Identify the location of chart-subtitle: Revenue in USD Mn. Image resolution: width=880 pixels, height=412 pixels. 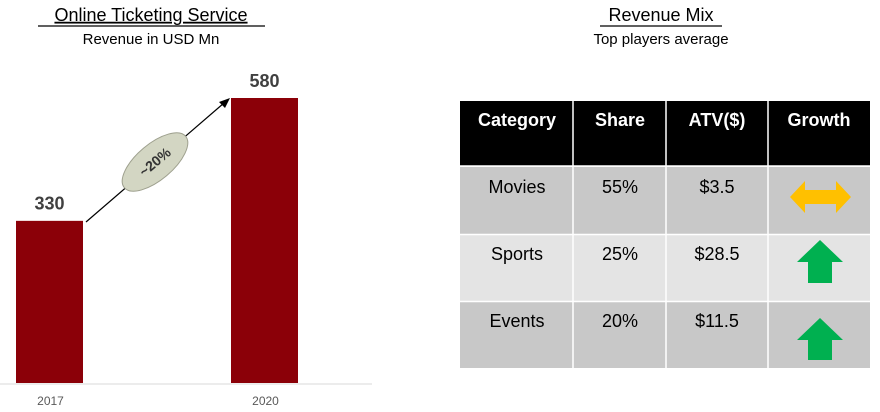
(151, 39).